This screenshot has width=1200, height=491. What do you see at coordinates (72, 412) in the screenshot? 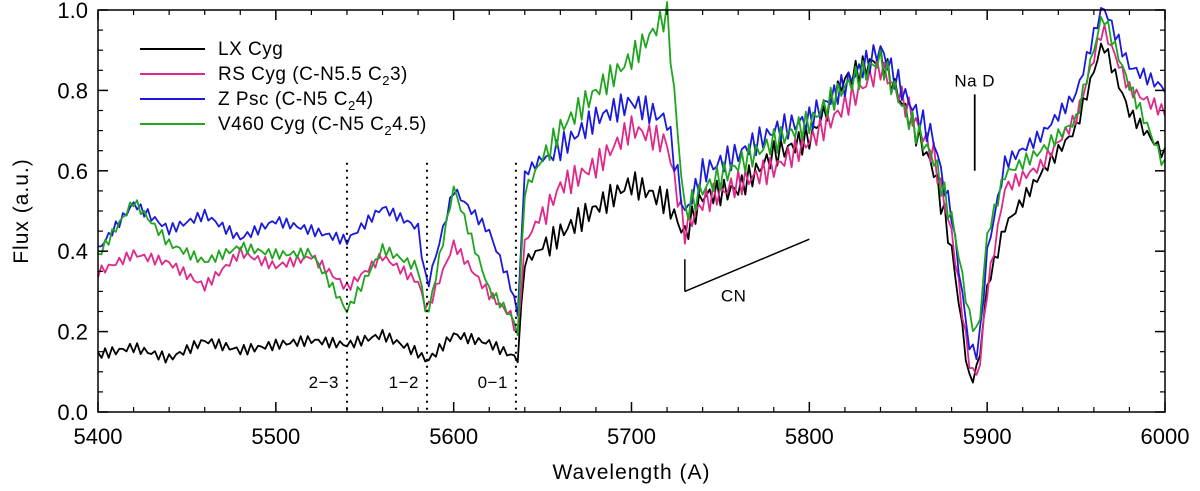
I see `y-tick-label: 0.0` at bounding box center [72, 412].